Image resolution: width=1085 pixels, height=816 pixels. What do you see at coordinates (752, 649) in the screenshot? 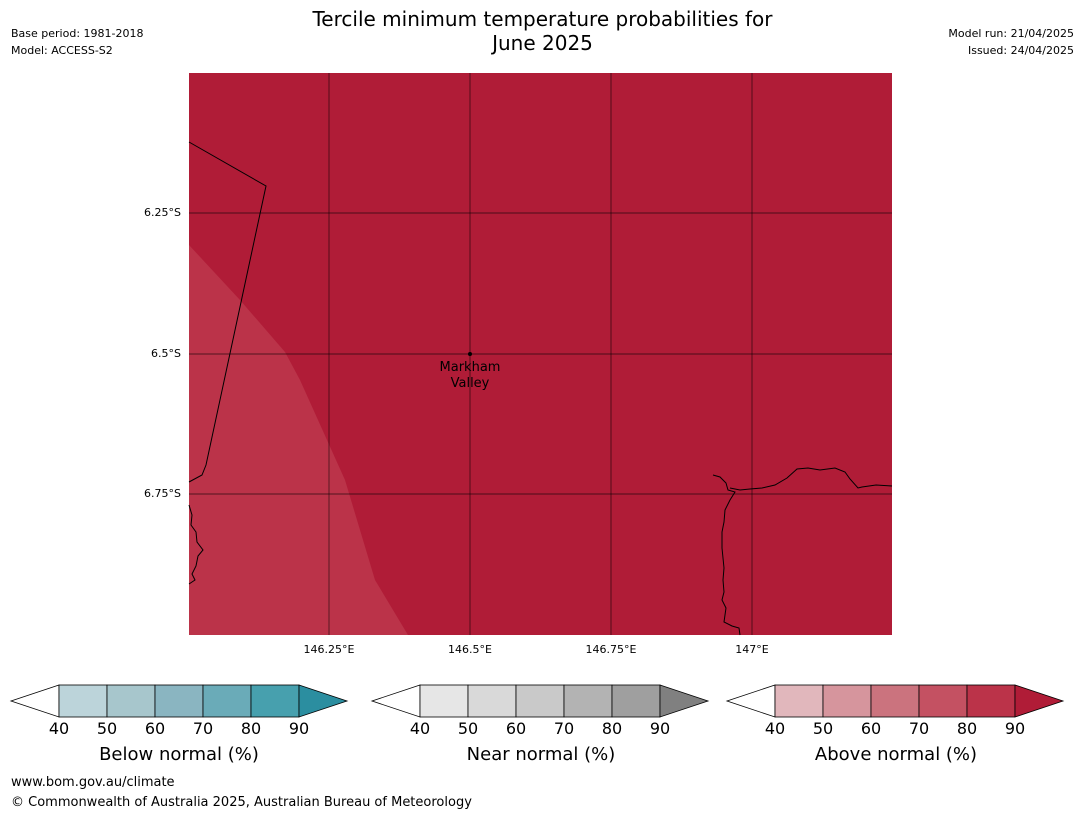
I see `lon-label-147: 147°E` at bounding box center [752, 649].